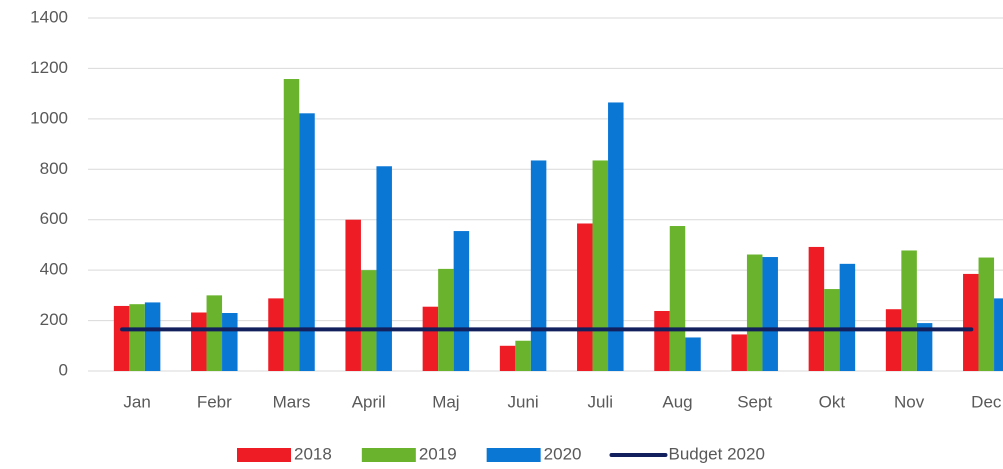  I want to click on x-tick-label: April, so click(369, 401).